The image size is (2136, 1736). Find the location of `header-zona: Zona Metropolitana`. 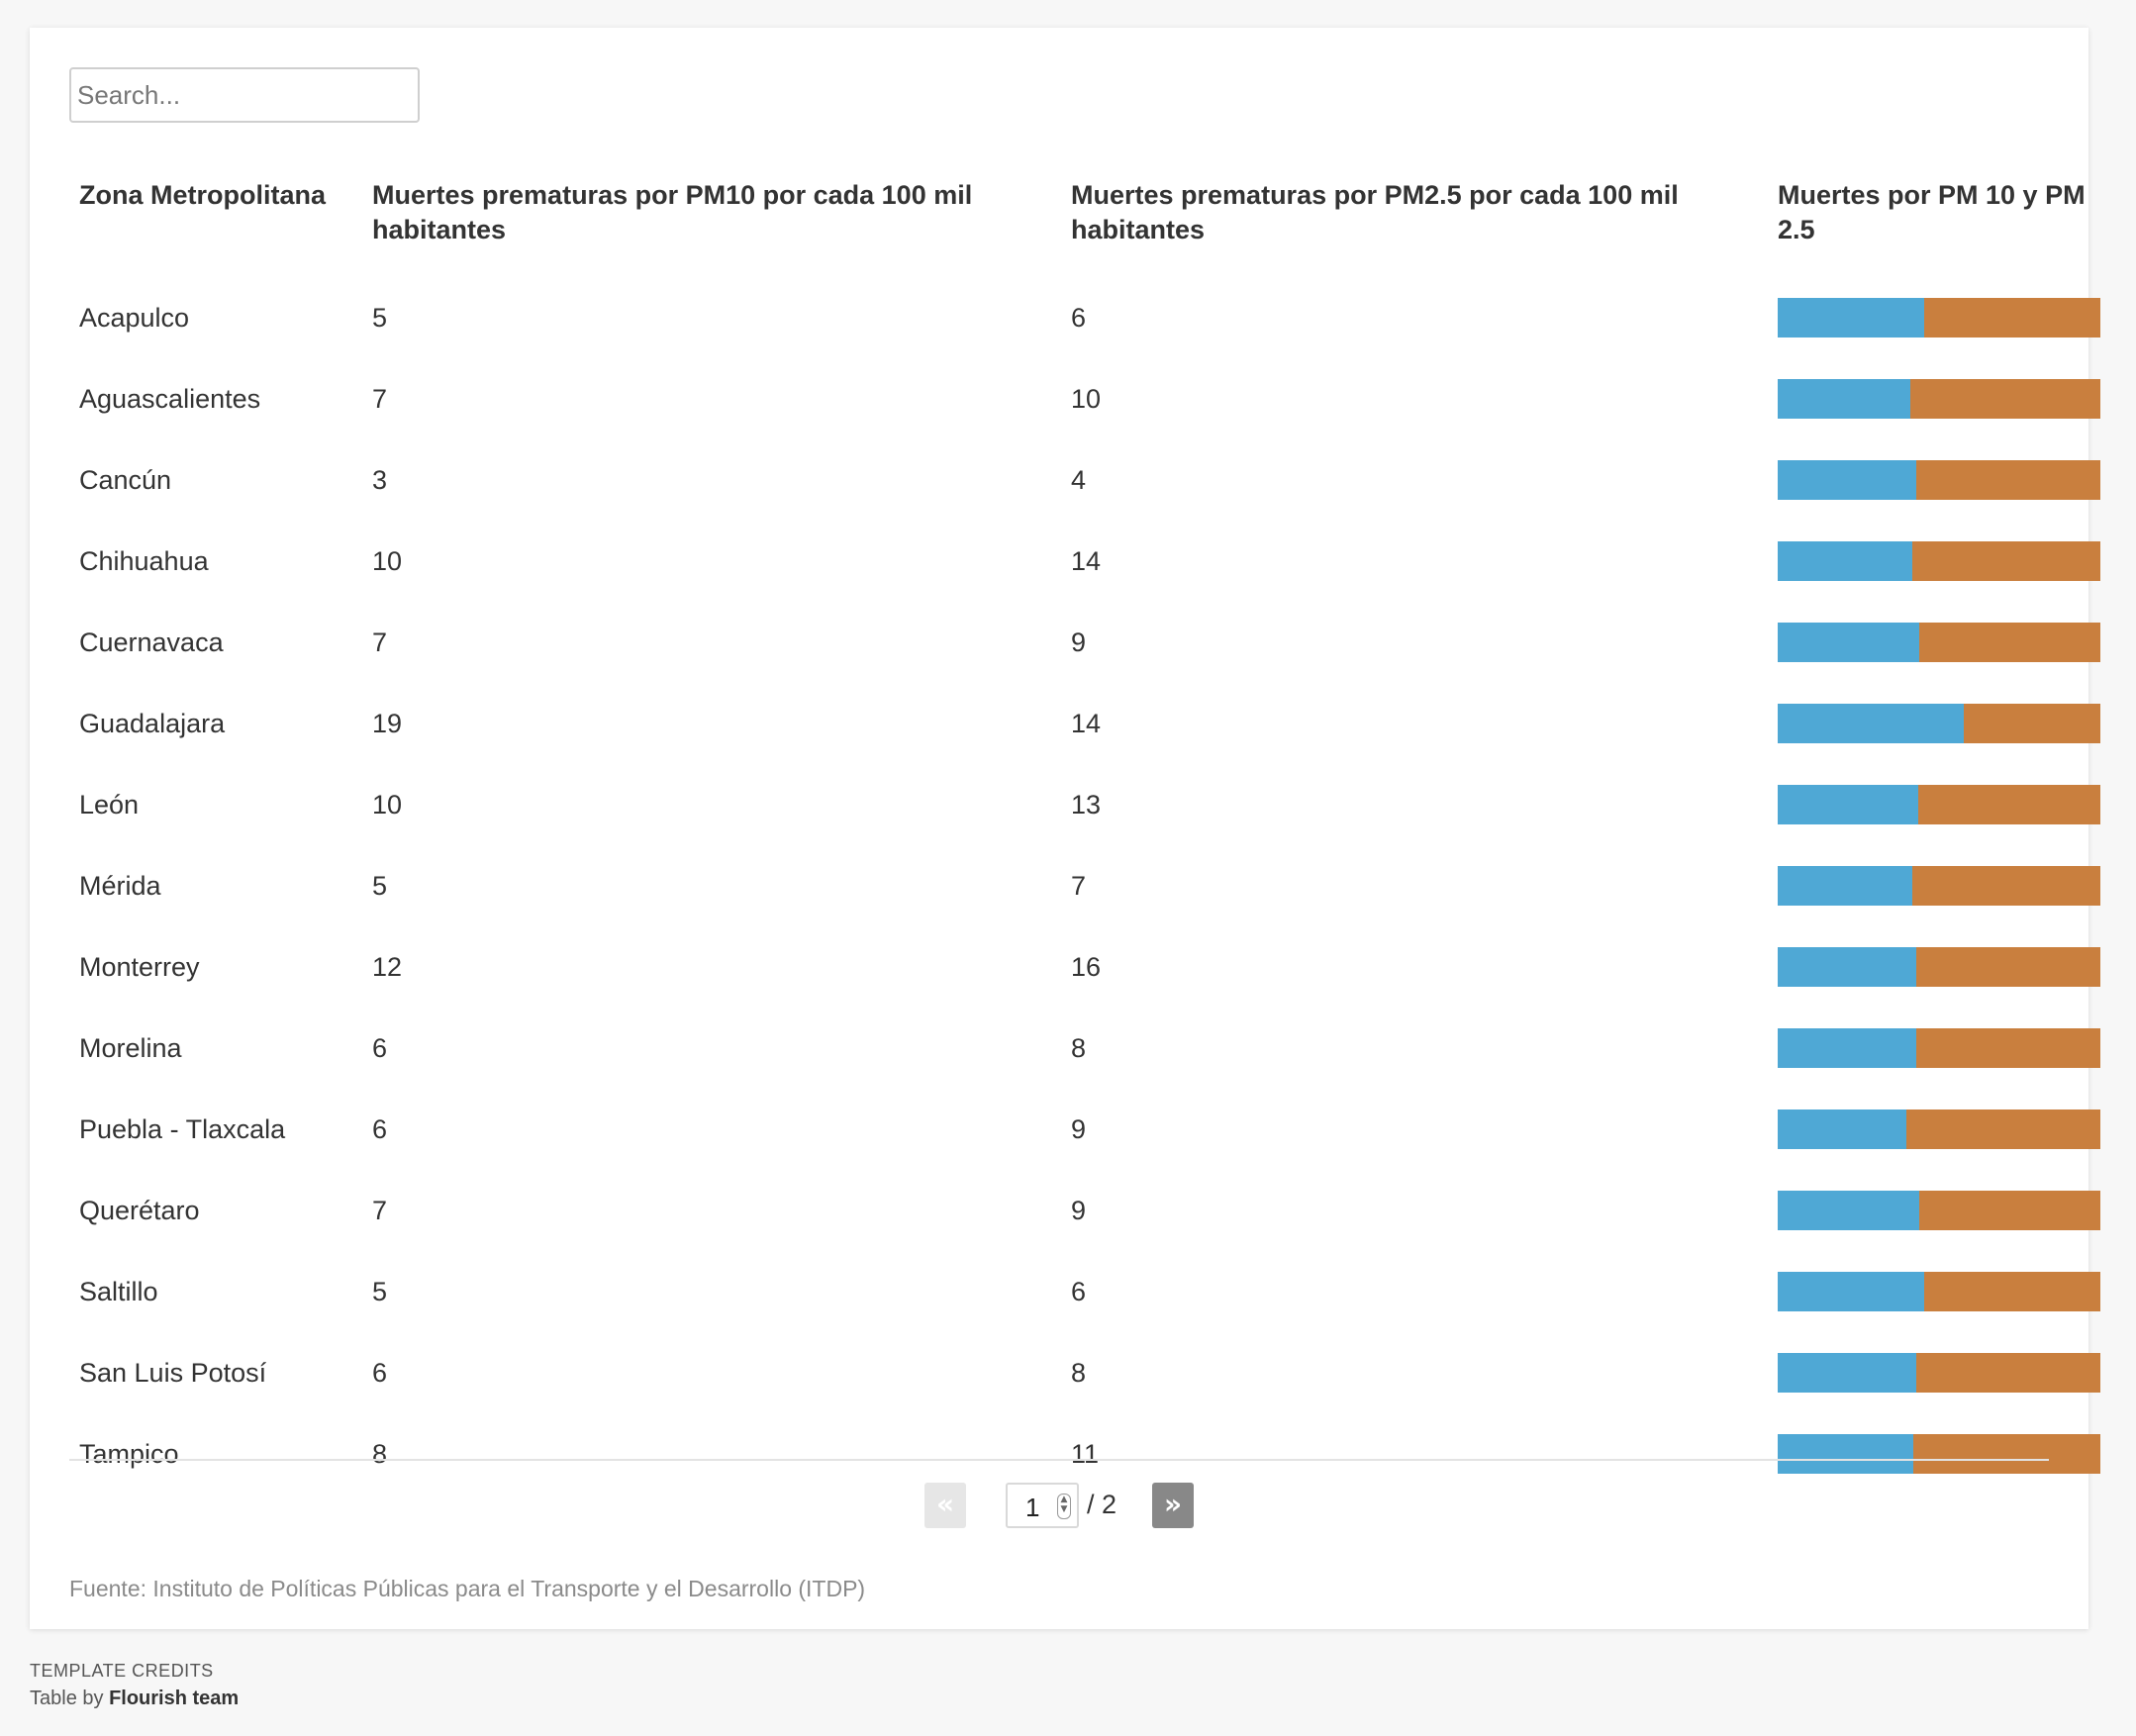

header-zona: Zona Metropolitana is located at coordinates (202, 195).